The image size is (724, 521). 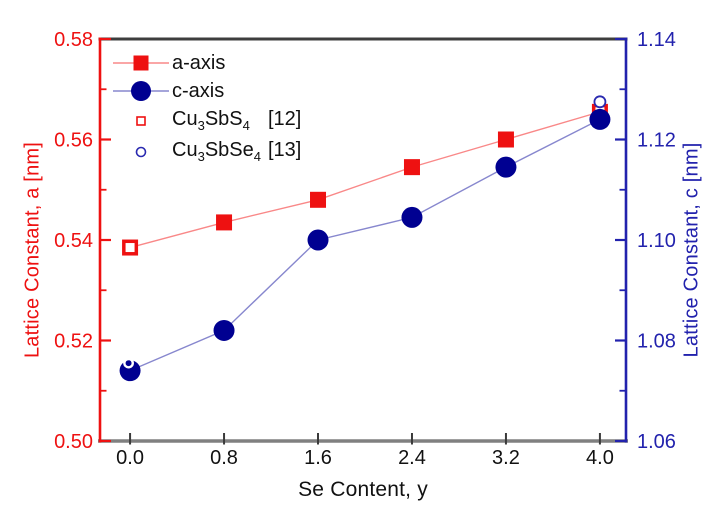 I want to click on legend-item-cu3sbse4-ref: Cu3SbSe4 [13], so click(x=205, y=151).